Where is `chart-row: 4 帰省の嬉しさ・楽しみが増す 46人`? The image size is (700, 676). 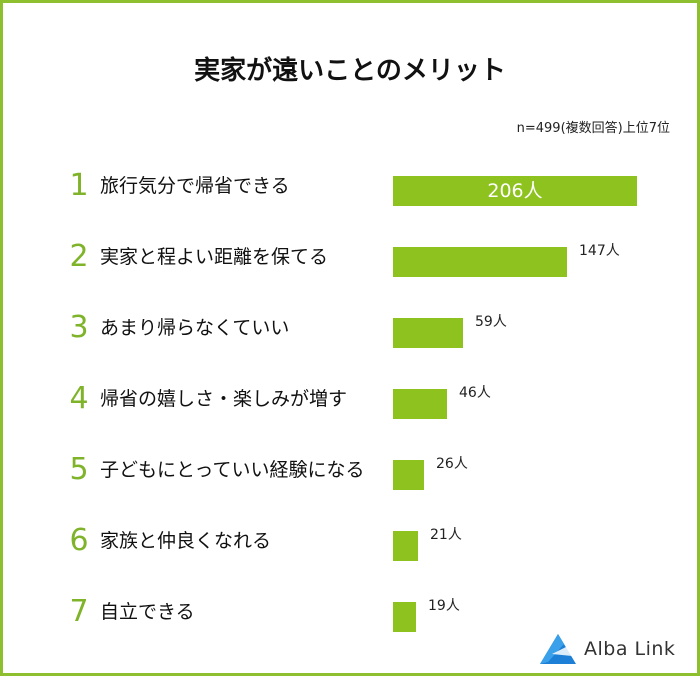
chart-row: 4 帰省の嬉しさ・楽しみが増す 46人 is located at coordinates (350, 399).